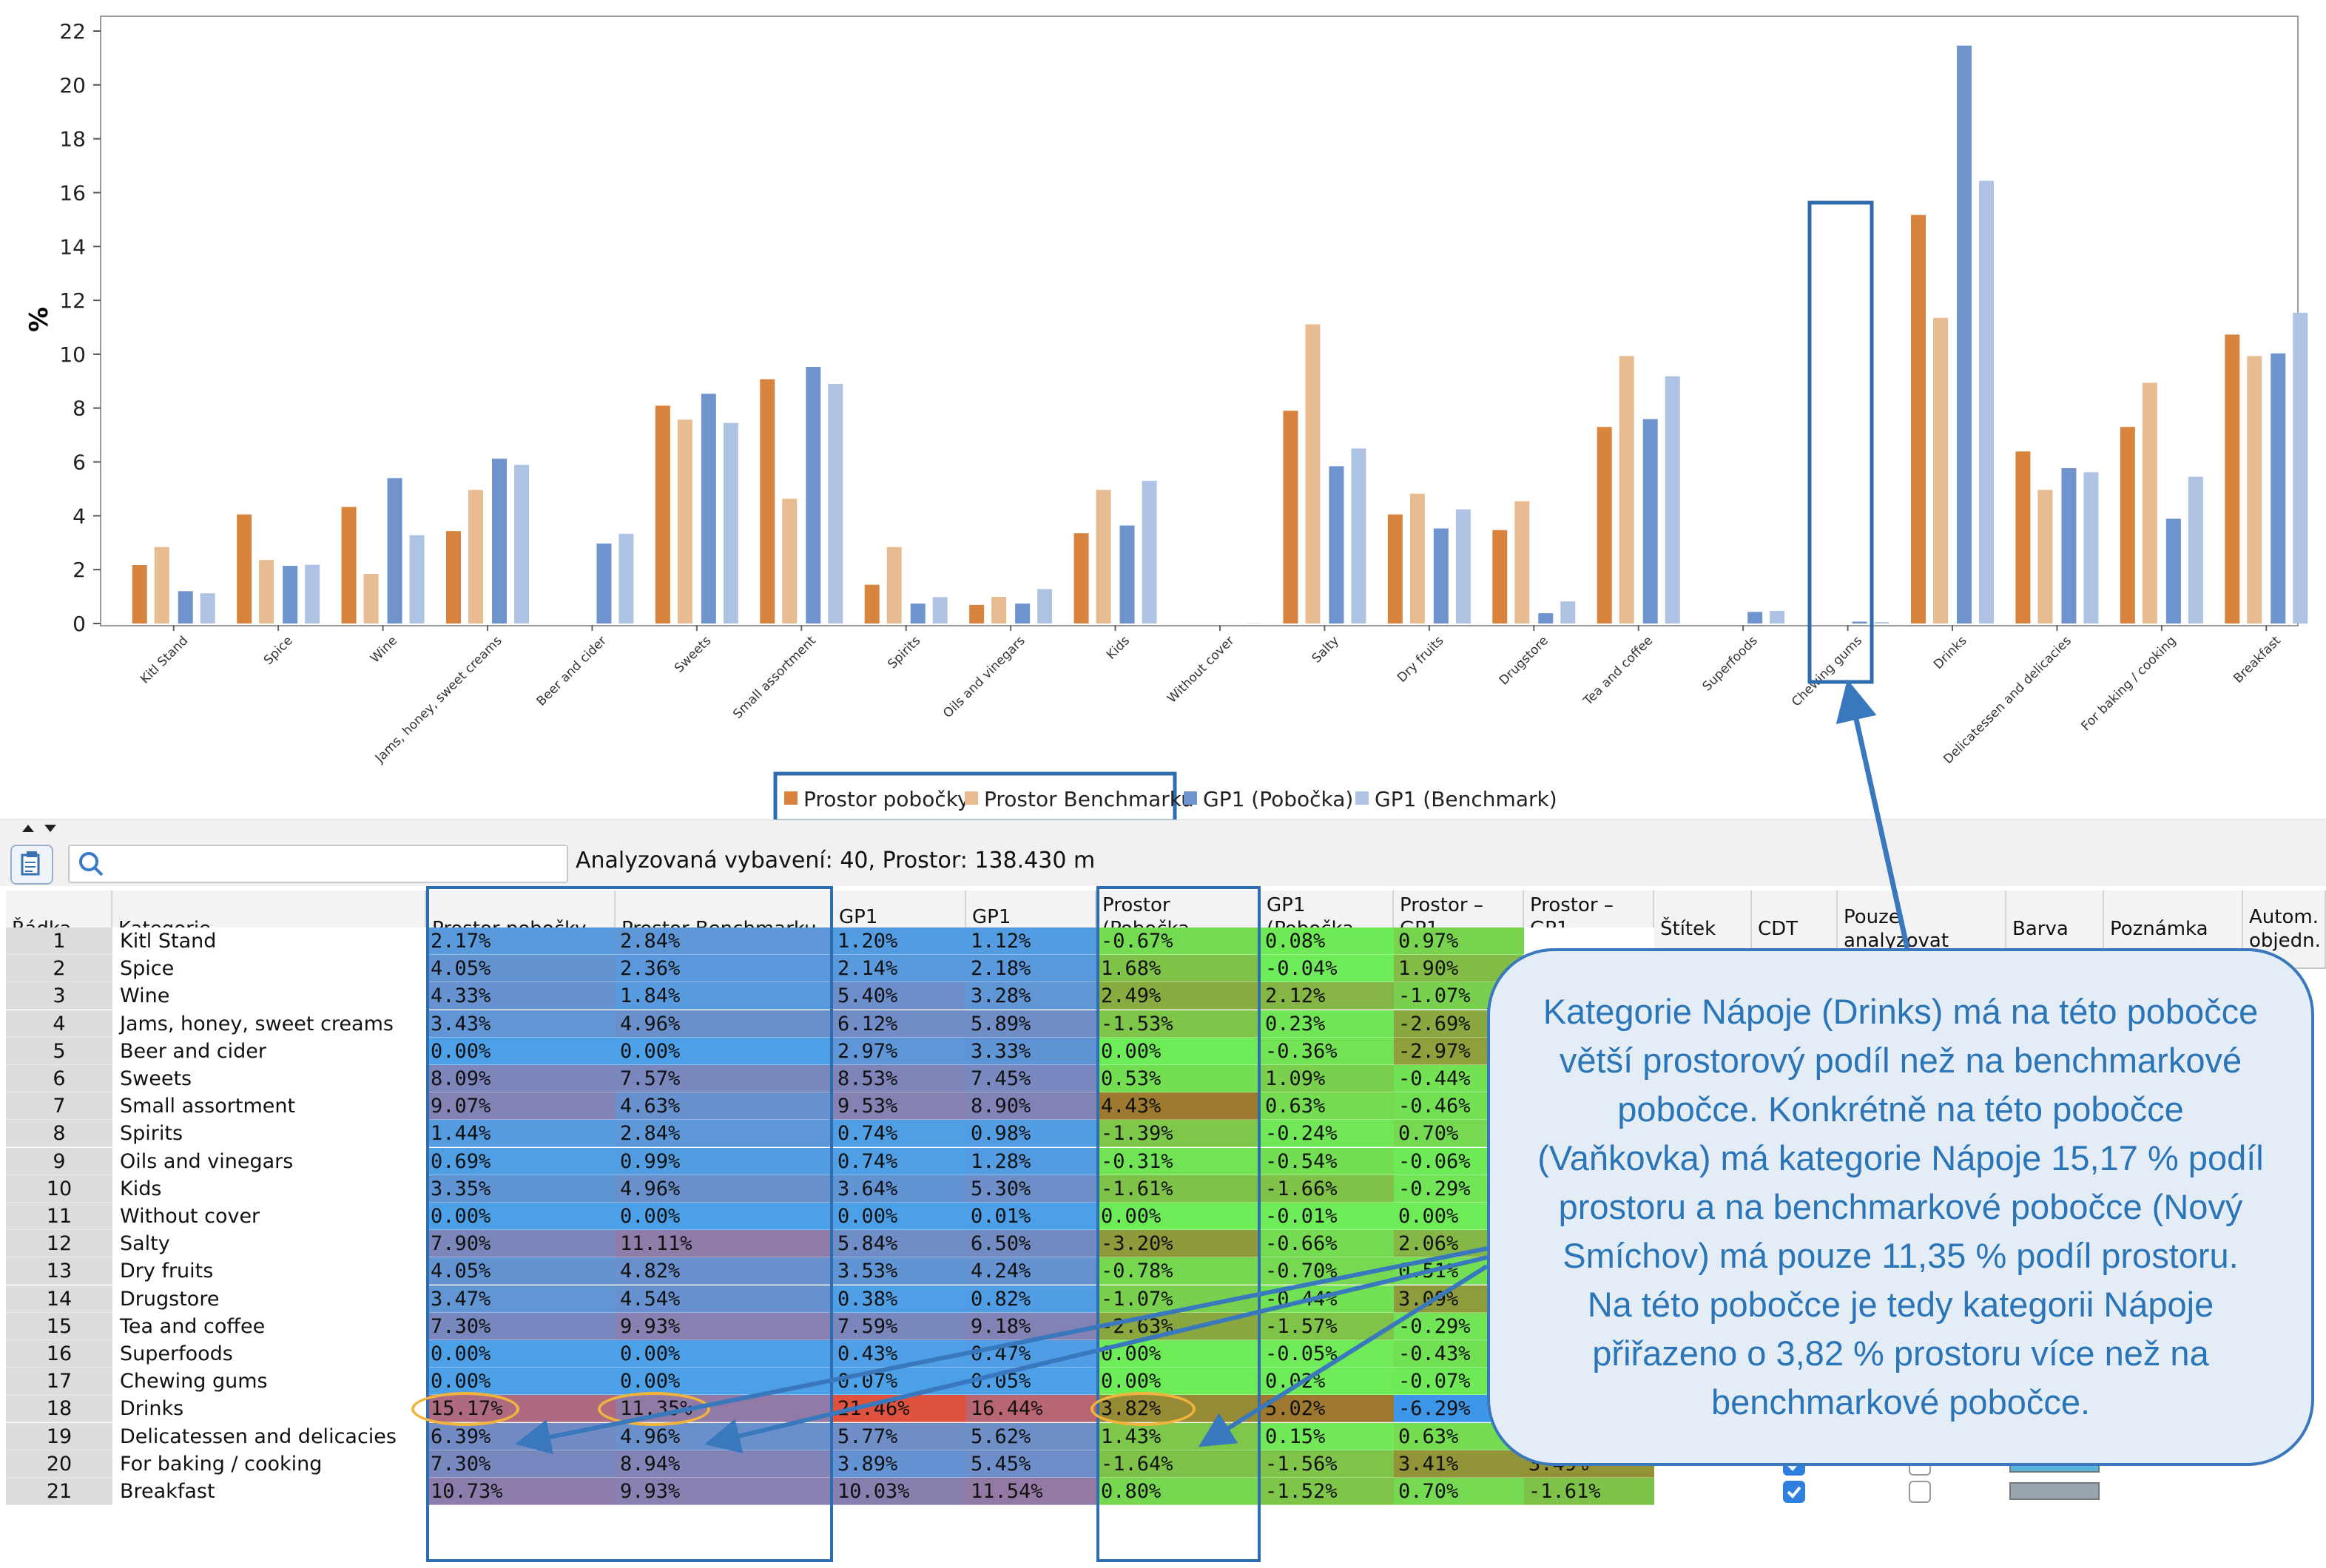  I want to click on table-cell: 2.12%, so click(1327, 996).